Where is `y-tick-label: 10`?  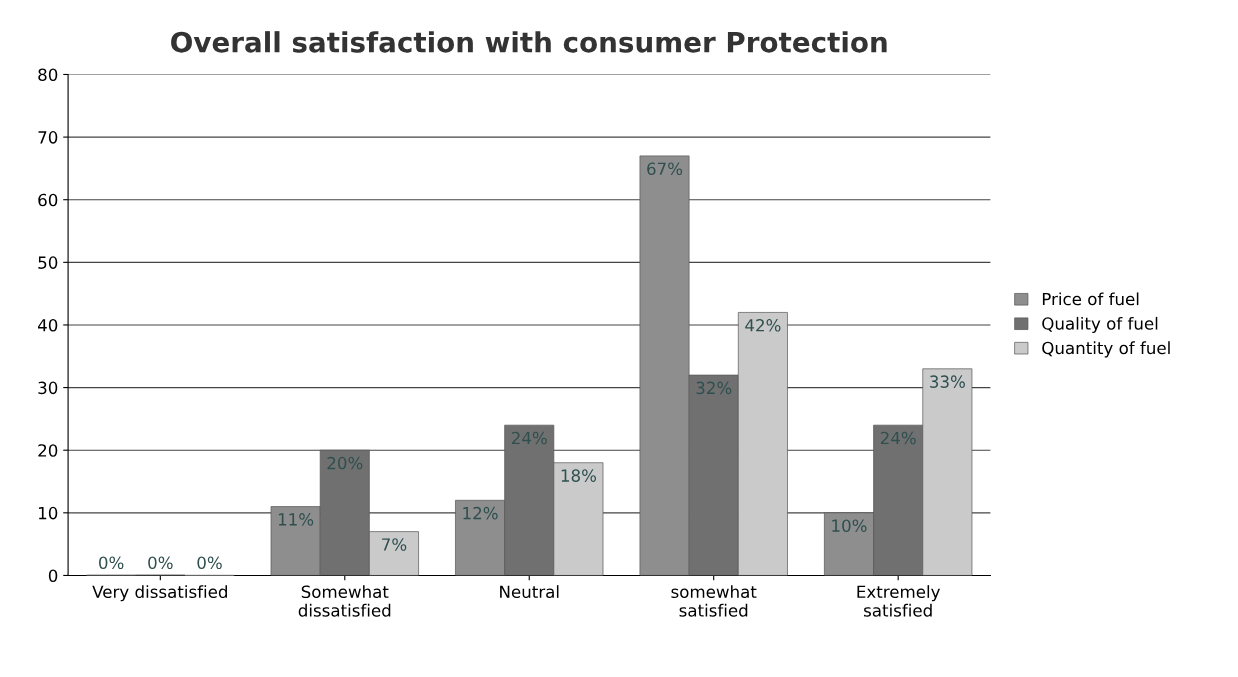 y-tick-label: 10 is located at coordinates (48, 513).